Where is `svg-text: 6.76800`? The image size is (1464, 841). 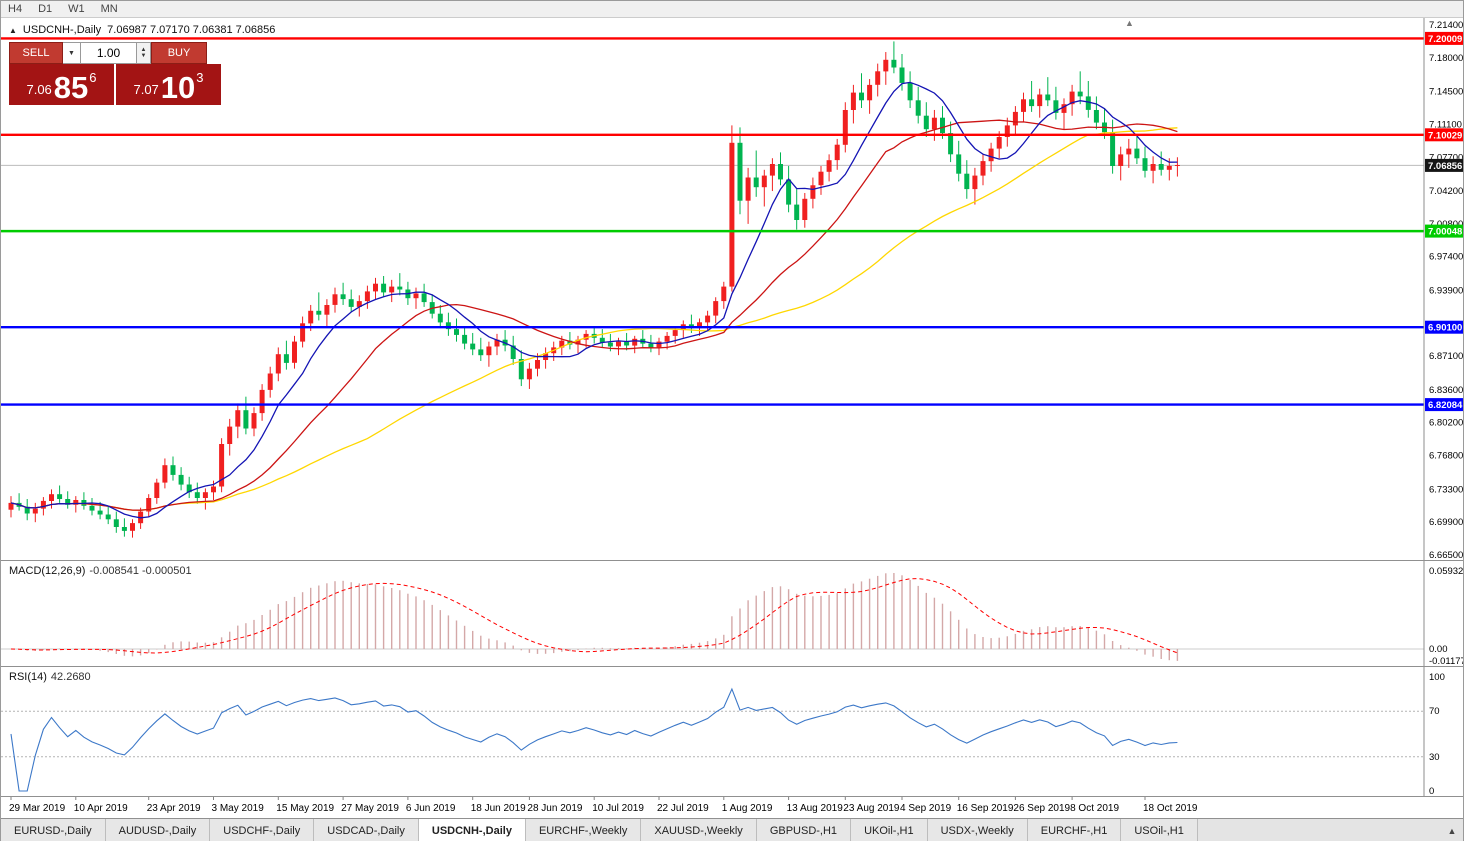 svg-text: 6.76800 is located at coordinates (1446, 456).